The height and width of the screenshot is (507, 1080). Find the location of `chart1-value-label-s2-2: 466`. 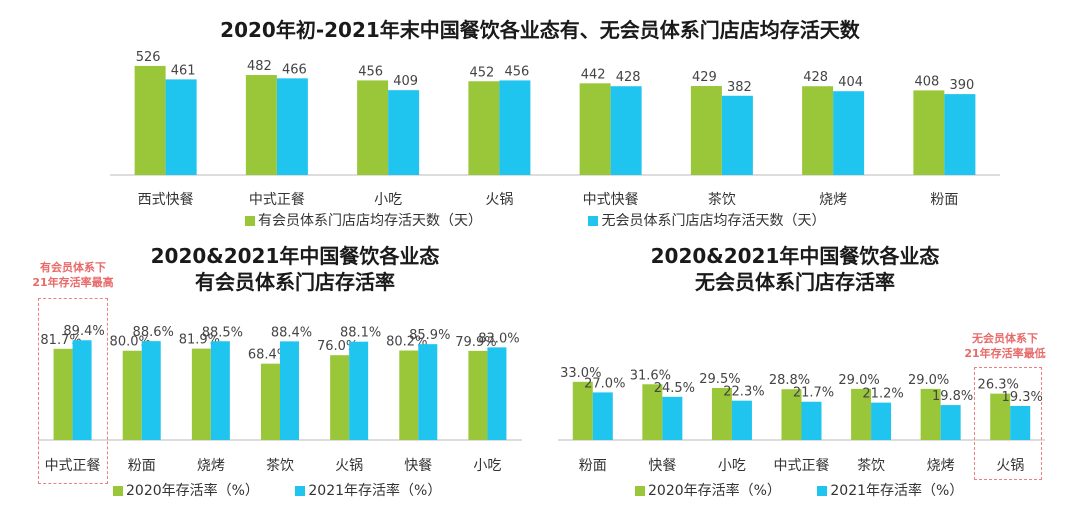

chart1-value-label-s2-2: 466 is located at coordinates (294, 69).